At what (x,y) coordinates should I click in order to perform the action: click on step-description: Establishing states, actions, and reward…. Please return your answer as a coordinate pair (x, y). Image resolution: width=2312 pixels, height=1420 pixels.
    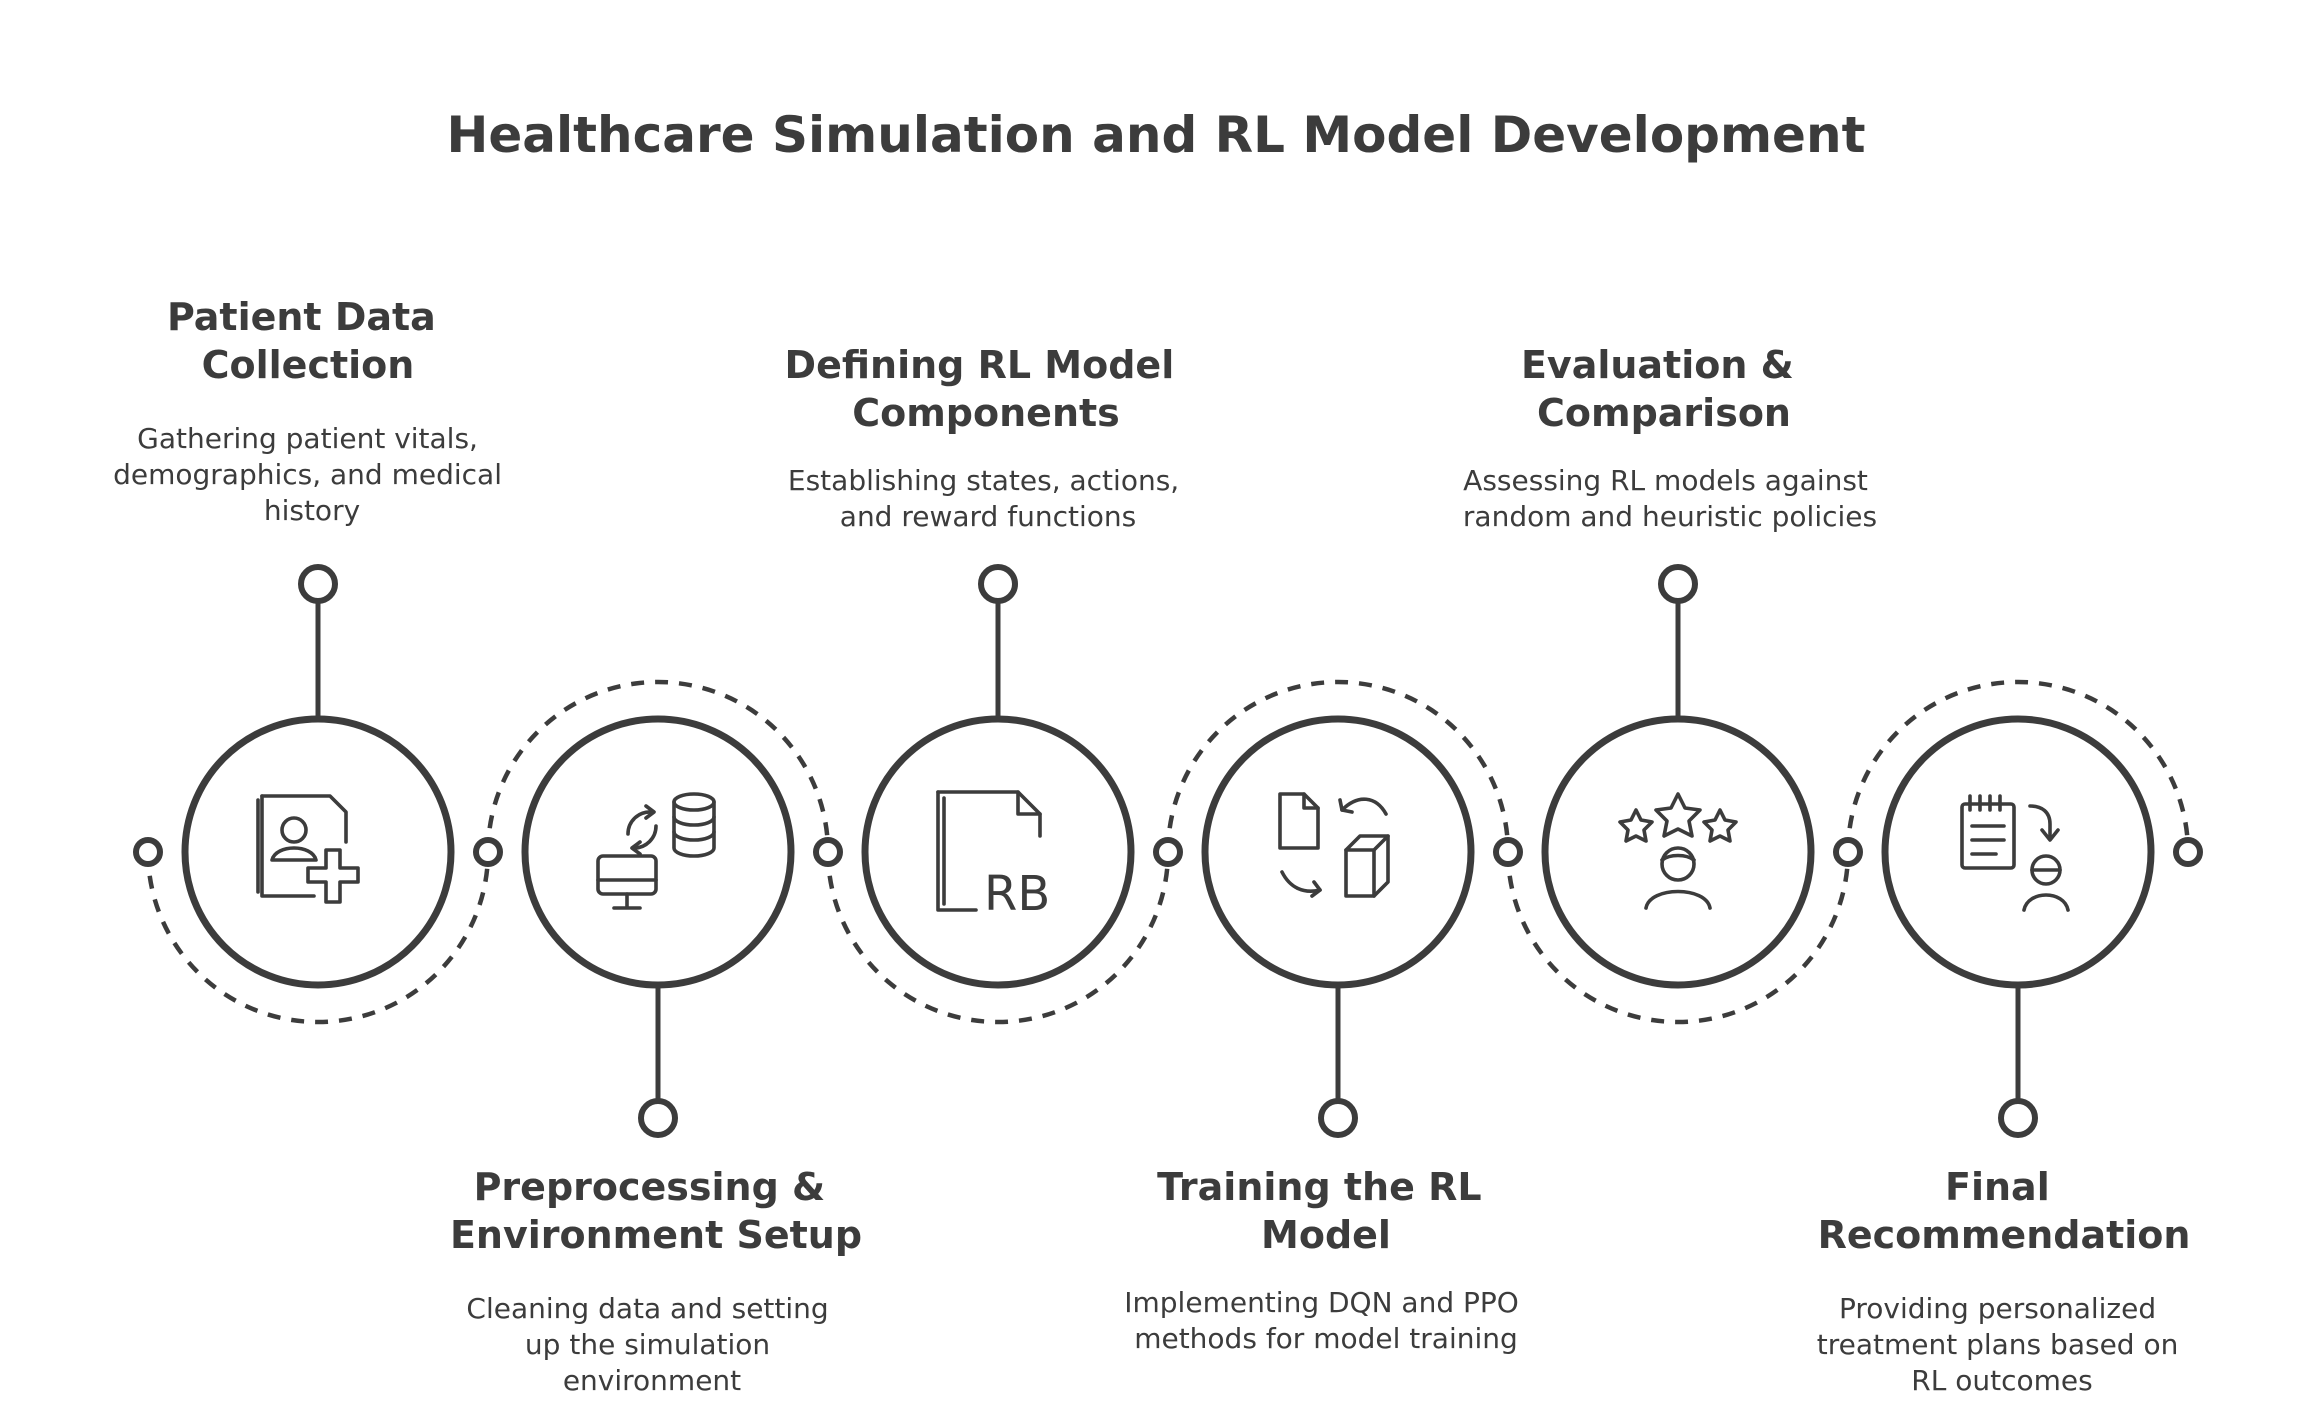
    Looking at the image, I should click on (988, 498).